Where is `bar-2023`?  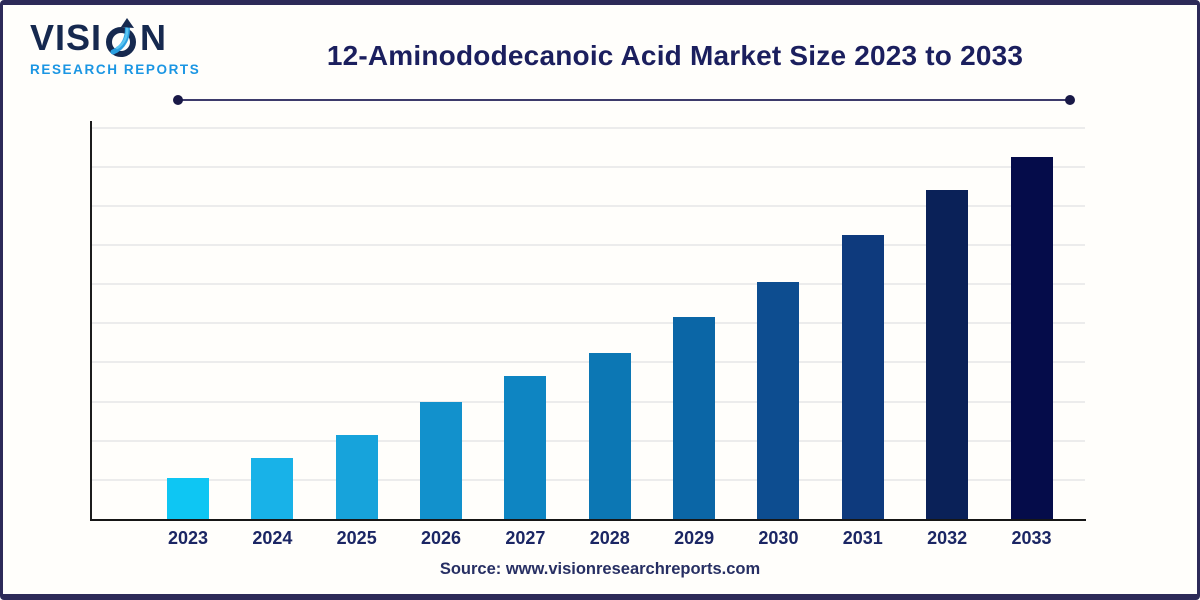 bar-2023 is located at coordinates (188, 498).